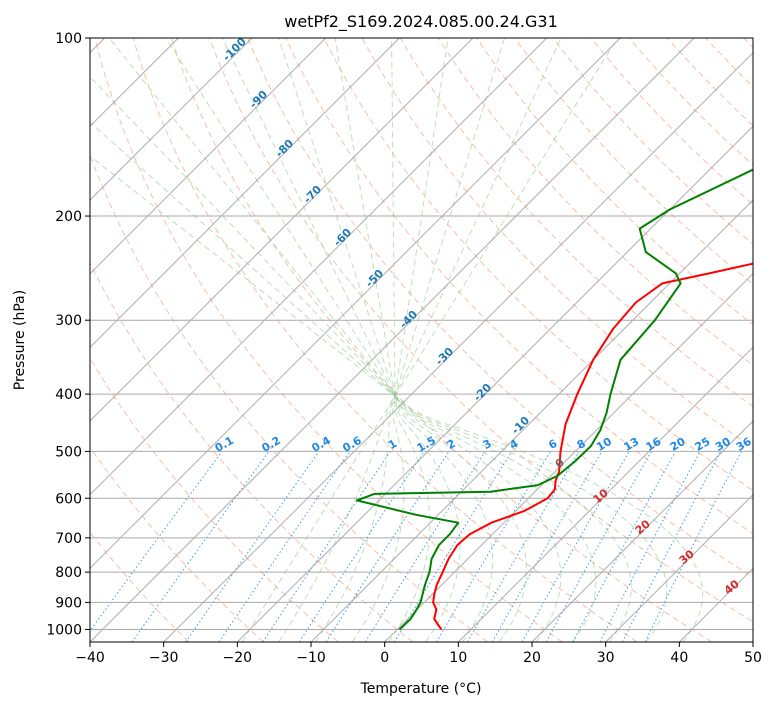 This screenshot has width=775, height=708. What do you see at coordinates (444, 356) in the screenshot?
I see `isotherm-label: -30` at bounding box center [444, 356].